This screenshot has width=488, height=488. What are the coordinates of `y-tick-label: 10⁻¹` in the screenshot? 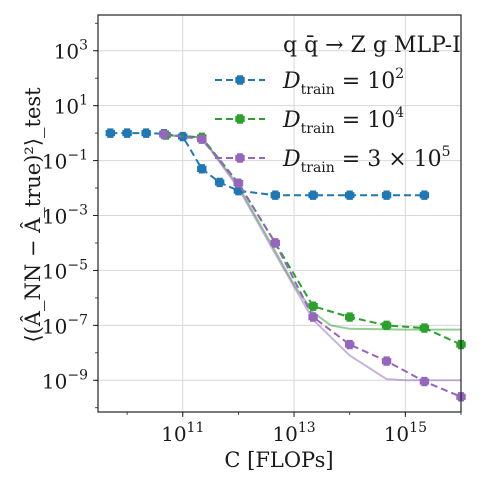 It's located at (65, 161).